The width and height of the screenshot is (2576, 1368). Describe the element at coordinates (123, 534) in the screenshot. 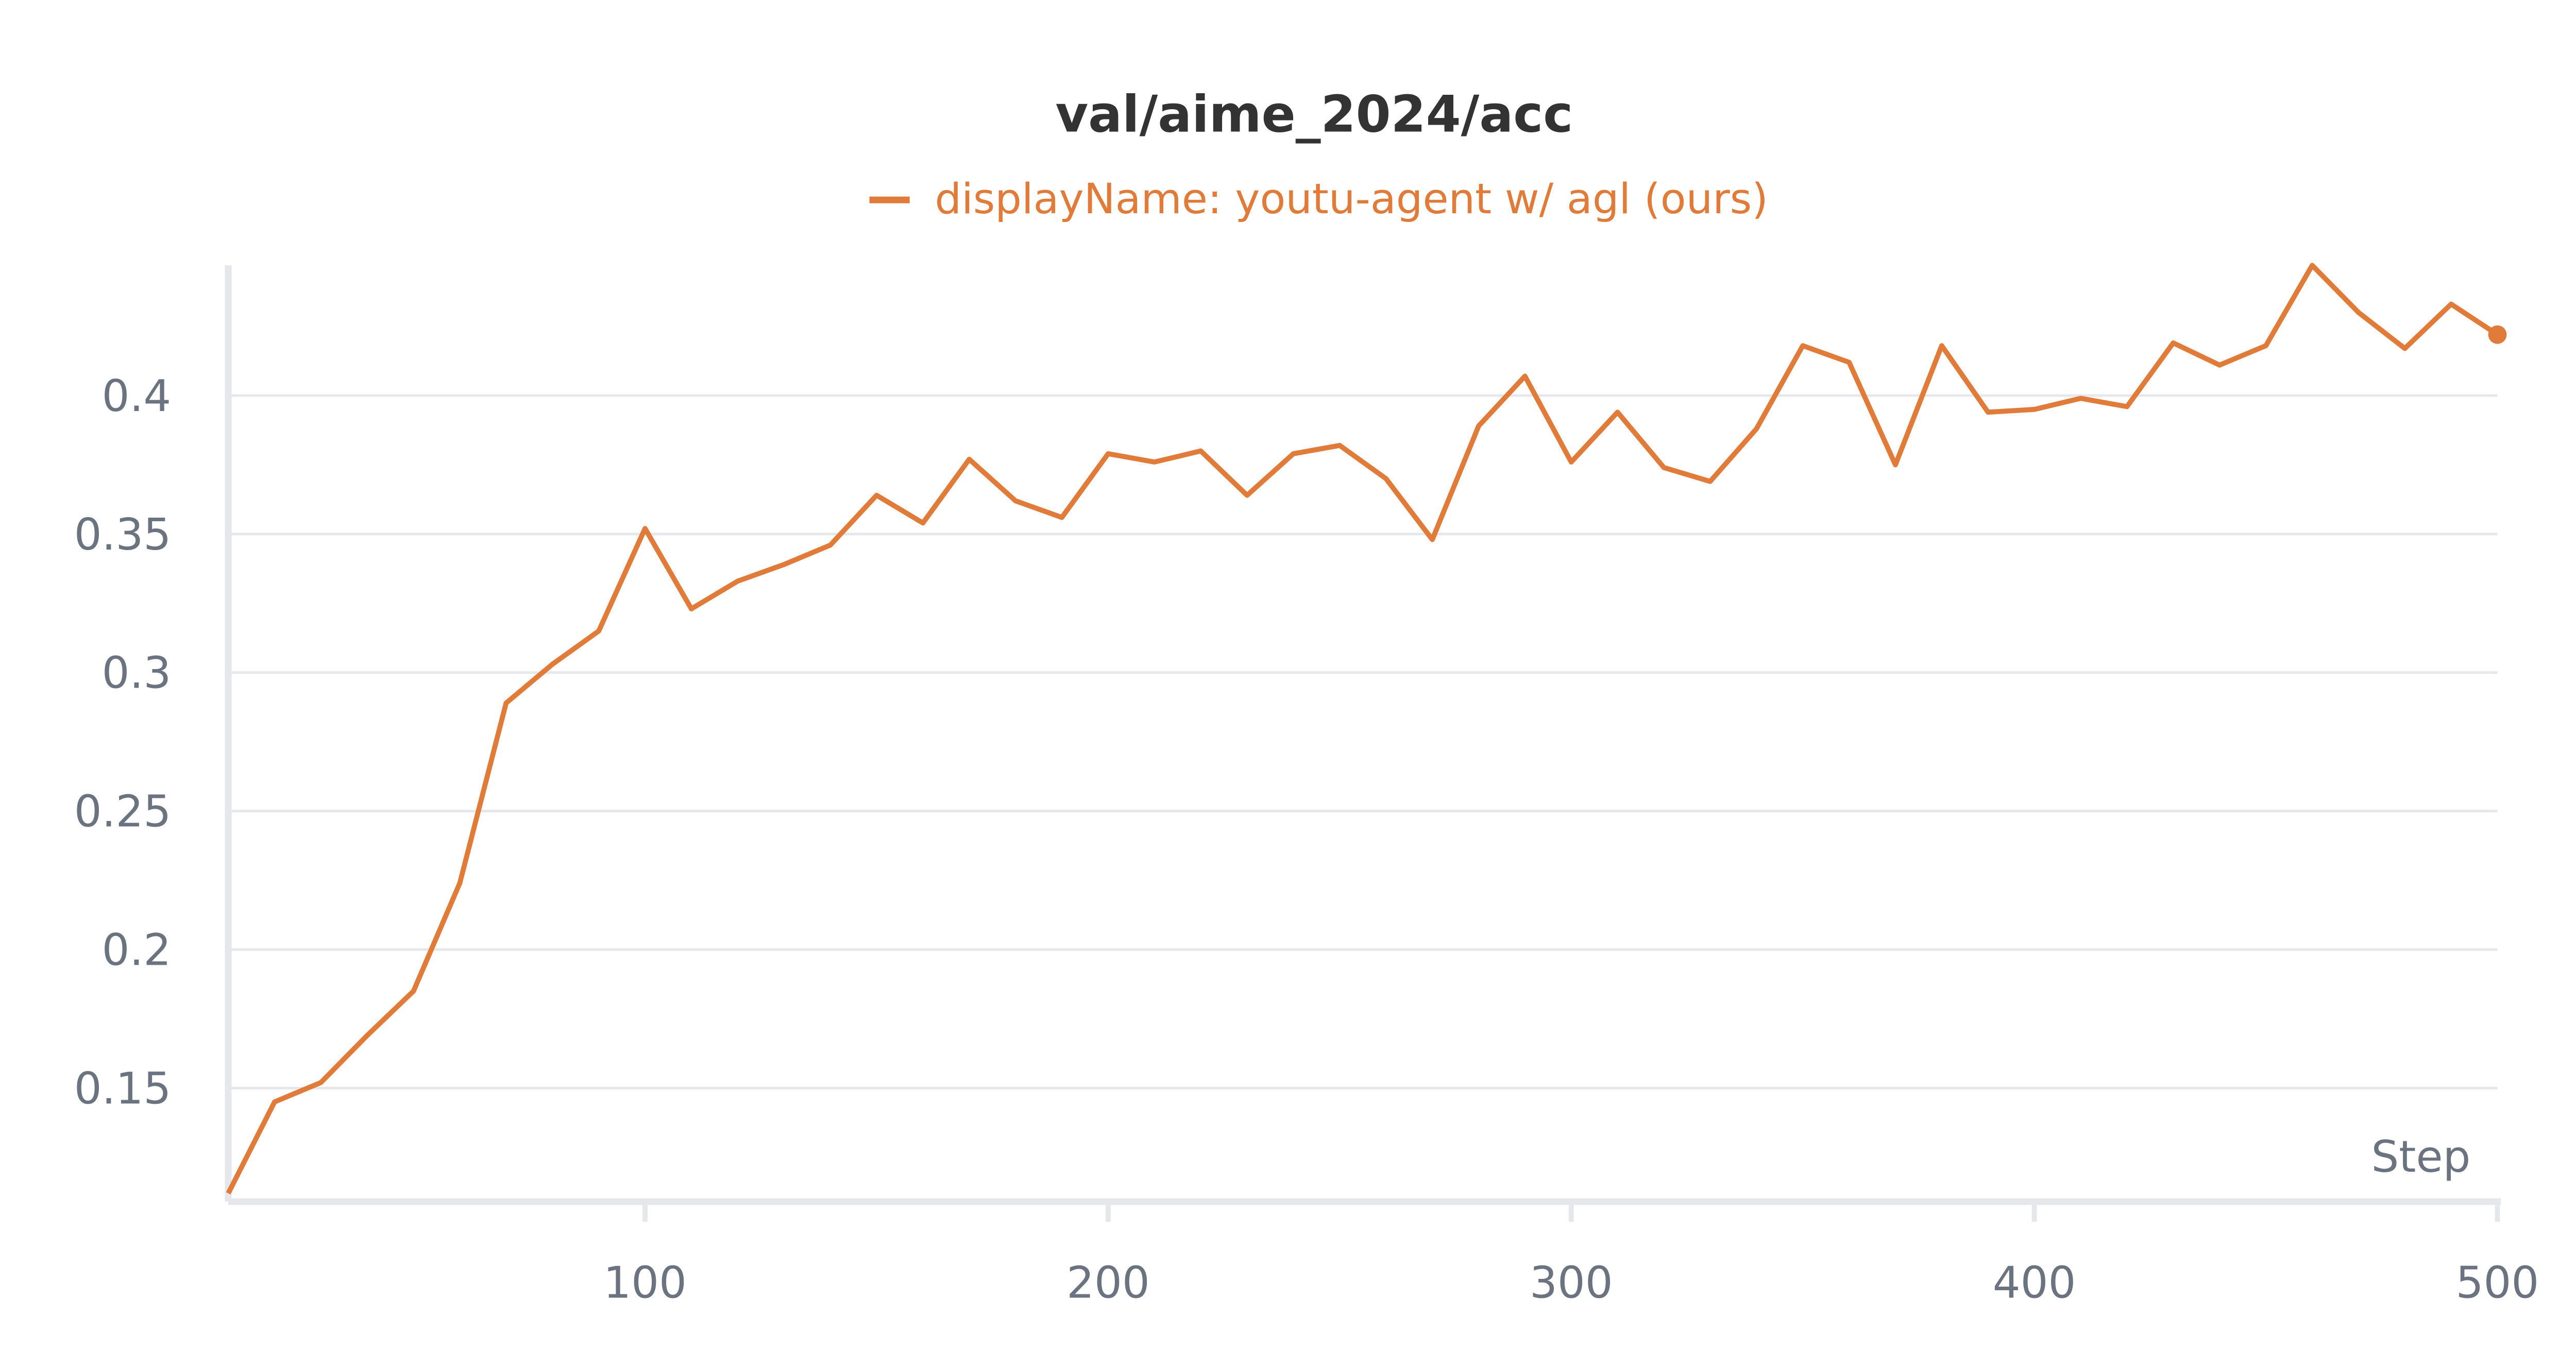

I see `y-tick-label: 0.35` at that location.